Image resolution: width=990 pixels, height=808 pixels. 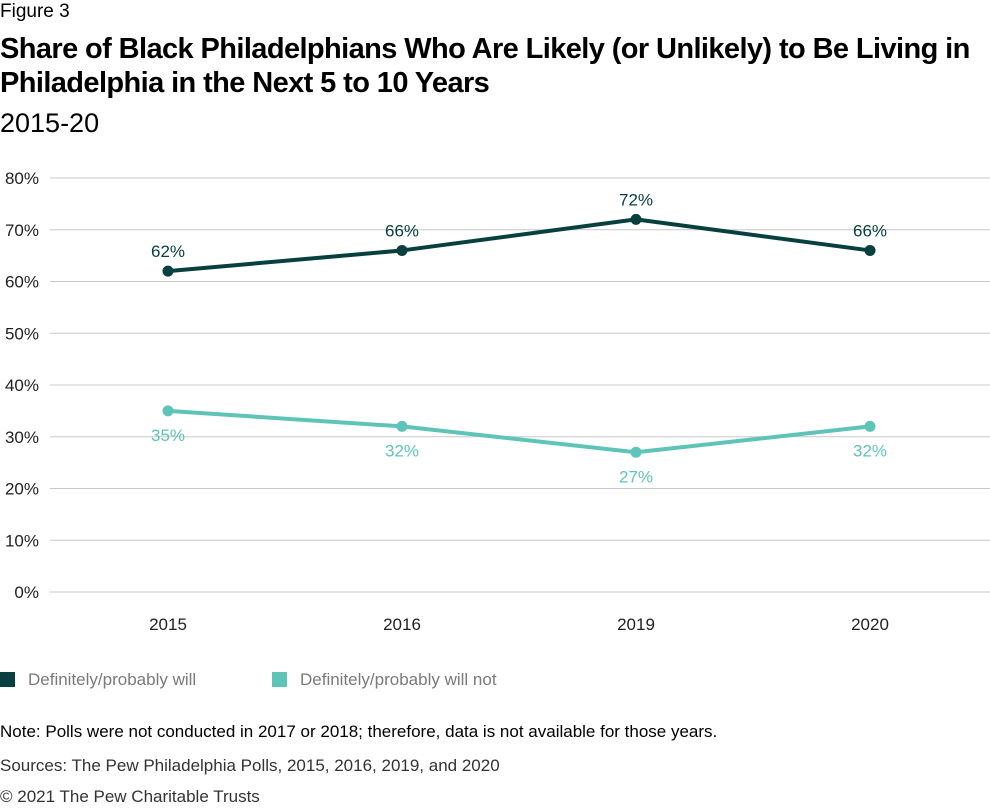 I want to click on data-label: 27%, so click(x=636, y=476).